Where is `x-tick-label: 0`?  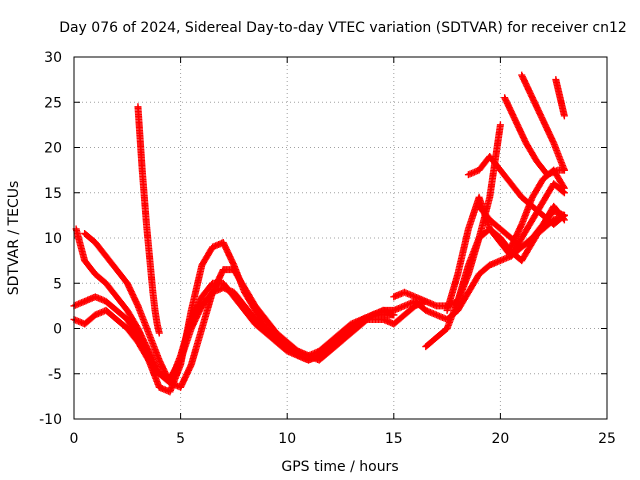
x-tick-label: 0 is located at coordinates (74, 439).